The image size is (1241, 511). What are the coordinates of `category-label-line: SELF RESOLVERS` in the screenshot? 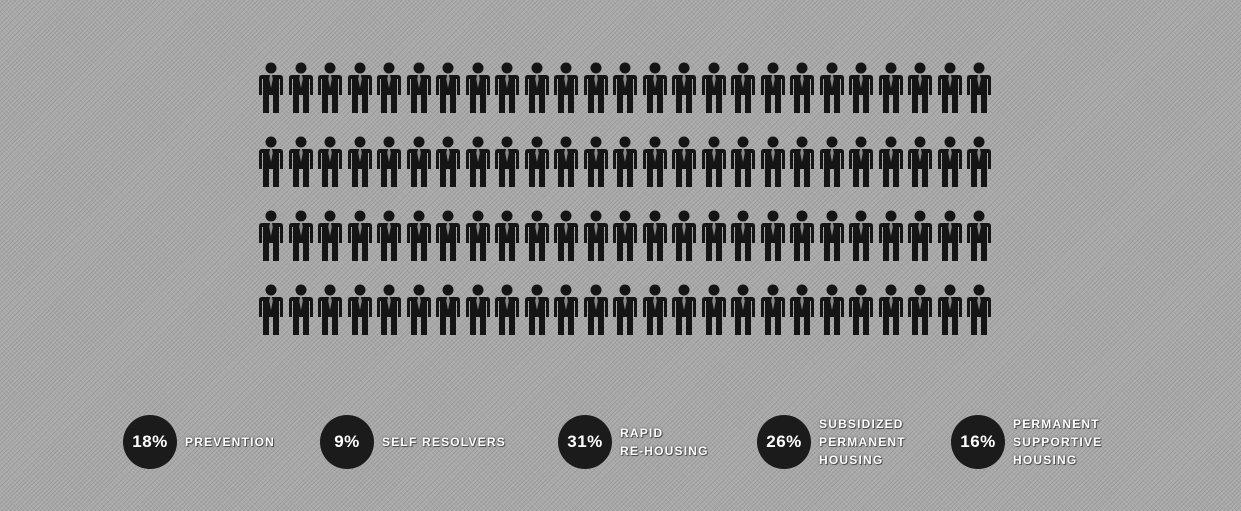 It's located at (444, 442).